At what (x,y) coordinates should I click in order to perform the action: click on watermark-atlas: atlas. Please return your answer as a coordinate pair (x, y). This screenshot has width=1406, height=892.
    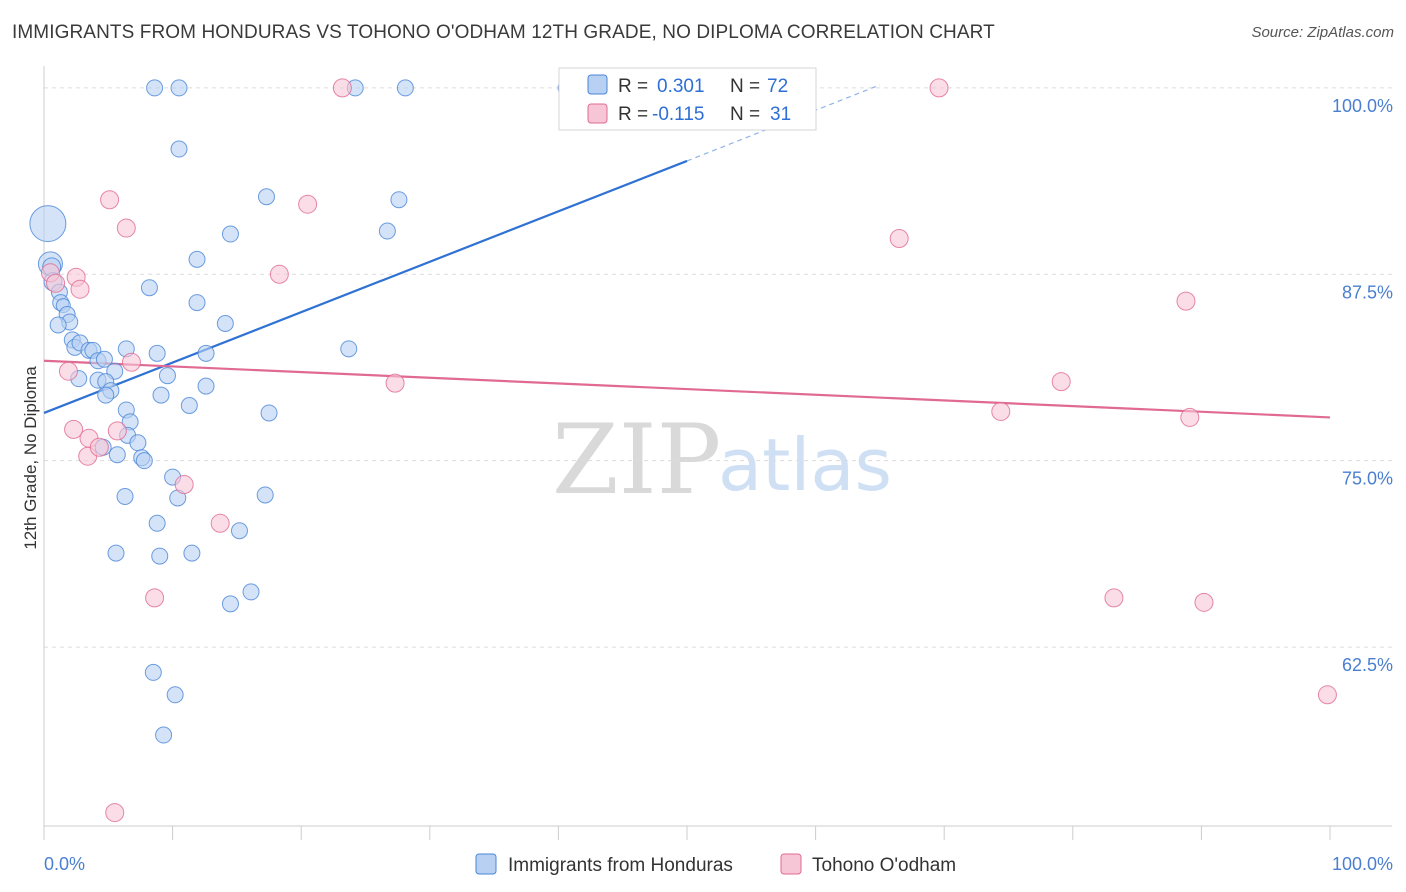
    Looking at the image, I should click on (805, 465).